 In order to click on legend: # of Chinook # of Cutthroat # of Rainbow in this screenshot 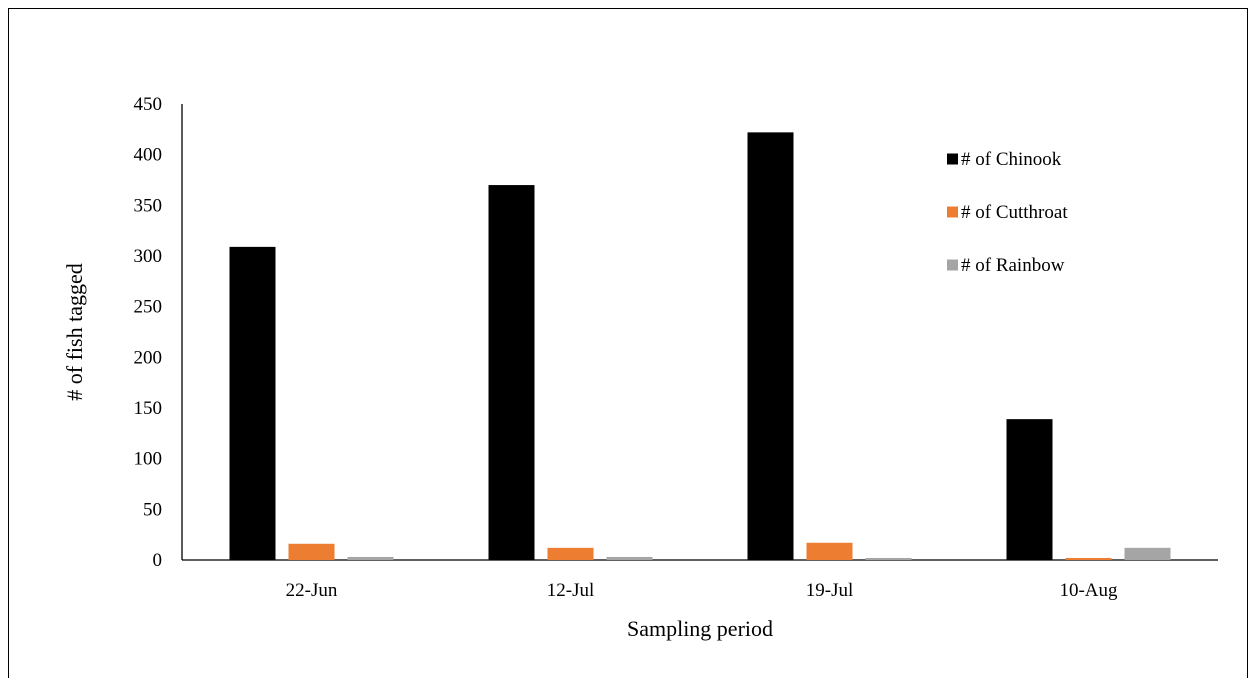, I will do `click(1007, 212)`.